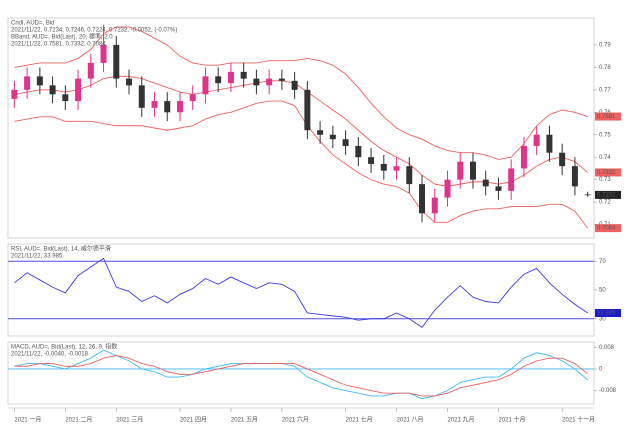  I want to click on value-box-label: 0.7232, so click(606, 195).